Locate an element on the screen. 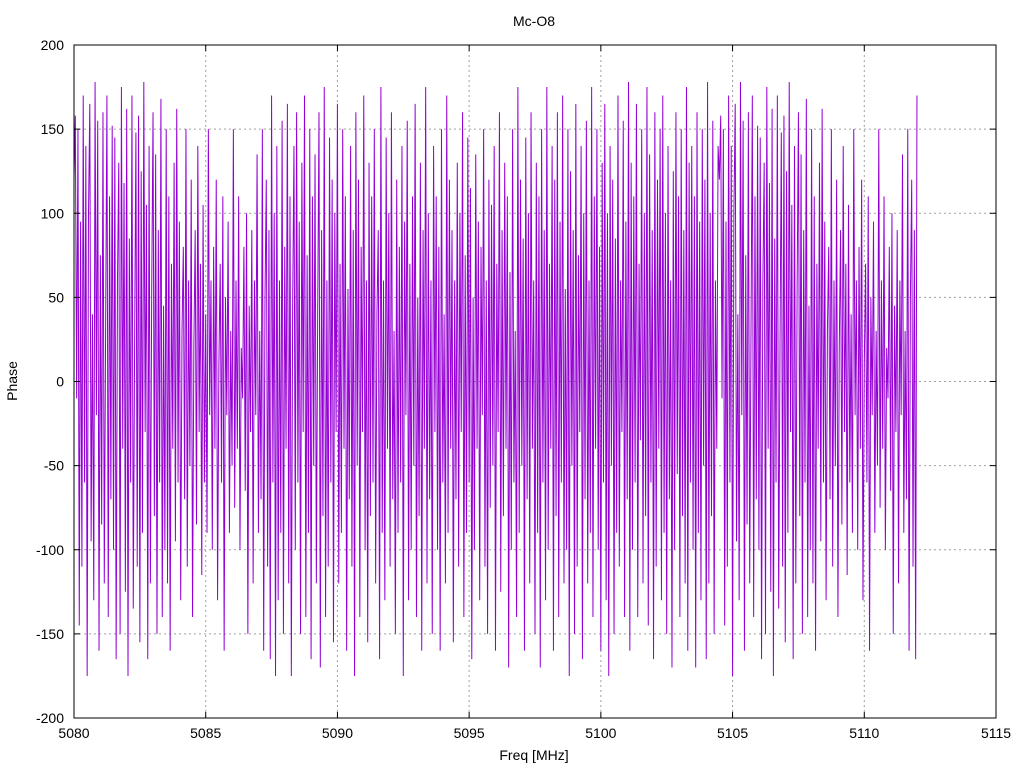 This screenshot has width=1024, height=768. x-tick-label: 5095 is located at coordinates (469, 733).